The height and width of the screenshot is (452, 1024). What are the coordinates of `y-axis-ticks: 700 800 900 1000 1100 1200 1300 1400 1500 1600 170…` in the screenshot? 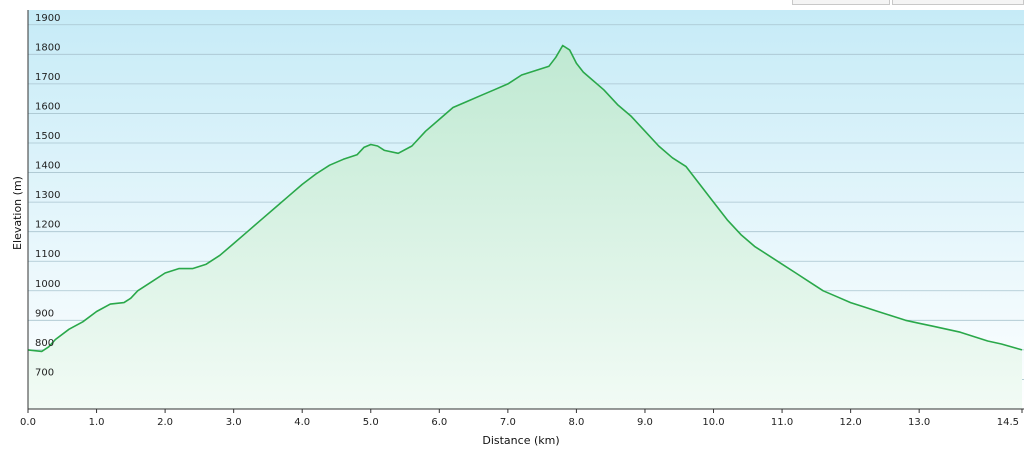 It's located at (47, 196).